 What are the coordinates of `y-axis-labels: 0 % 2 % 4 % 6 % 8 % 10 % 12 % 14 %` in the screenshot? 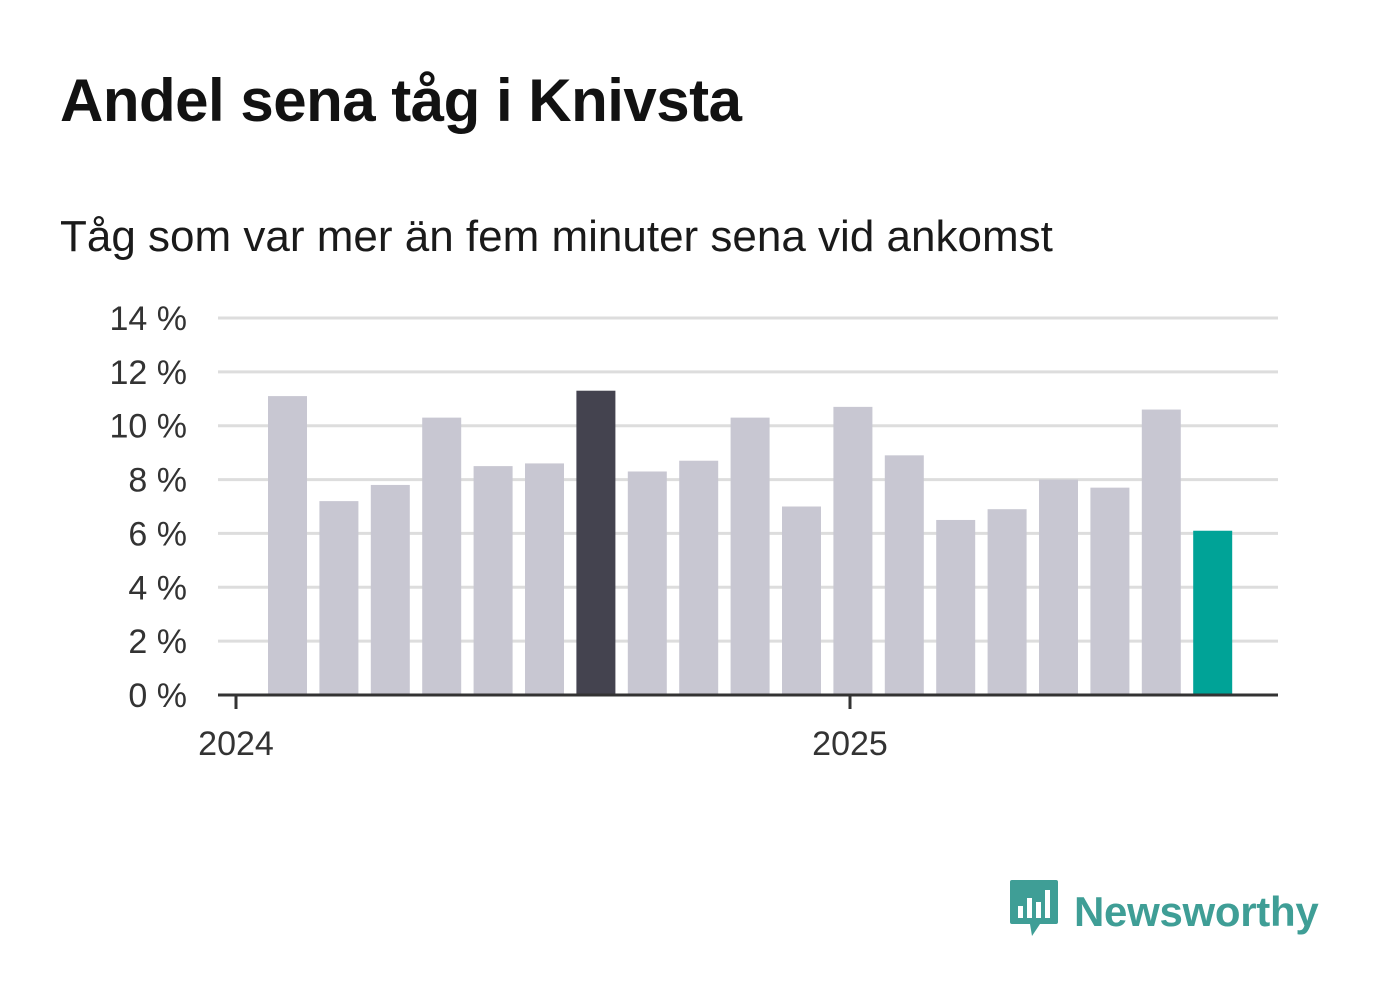 It's located at (149, 507).